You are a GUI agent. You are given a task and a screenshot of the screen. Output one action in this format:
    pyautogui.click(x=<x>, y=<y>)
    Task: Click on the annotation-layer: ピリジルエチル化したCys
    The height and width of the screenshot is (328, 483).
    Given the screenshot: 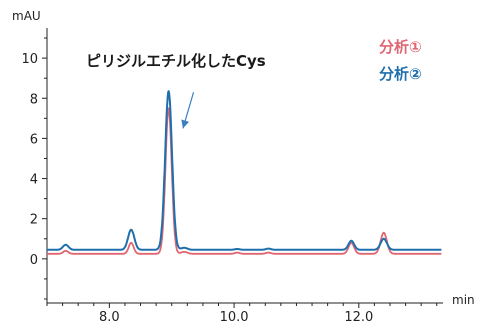 What is the action you would take?
    pyautogui.click(x=176, y=90)
    